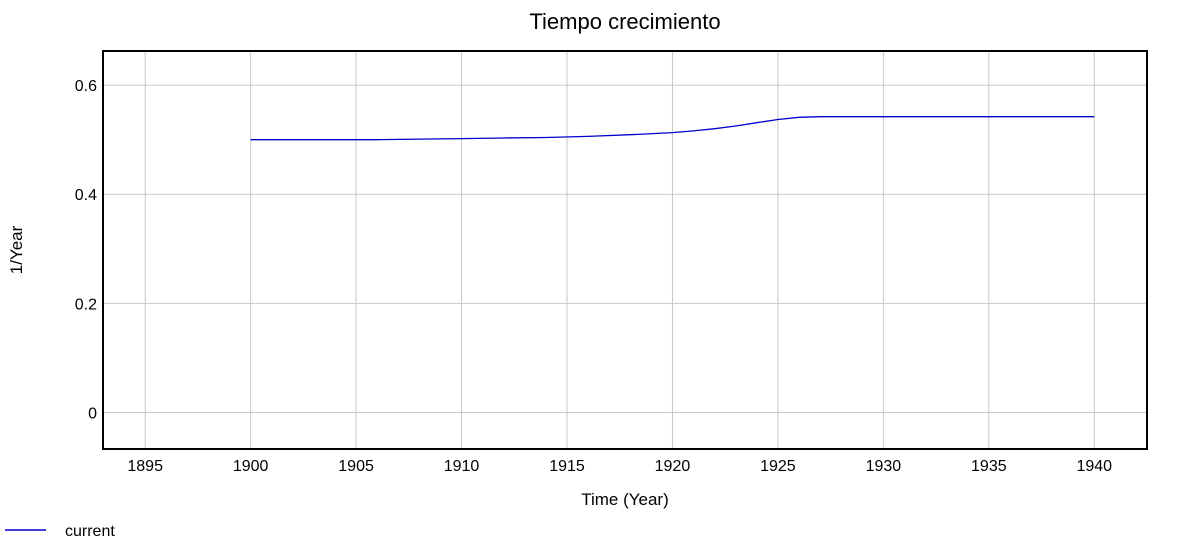  I want to click on x-tick-label: 1940, so click(1094, 466).